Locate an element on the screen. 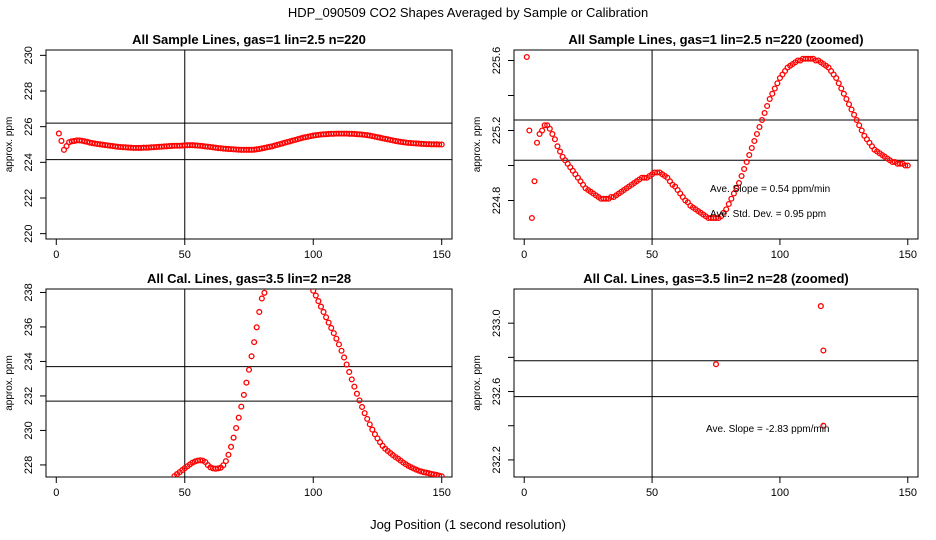 The image size is (936, 540). y-tick-label: 224 is located at coordinates (29, 162).